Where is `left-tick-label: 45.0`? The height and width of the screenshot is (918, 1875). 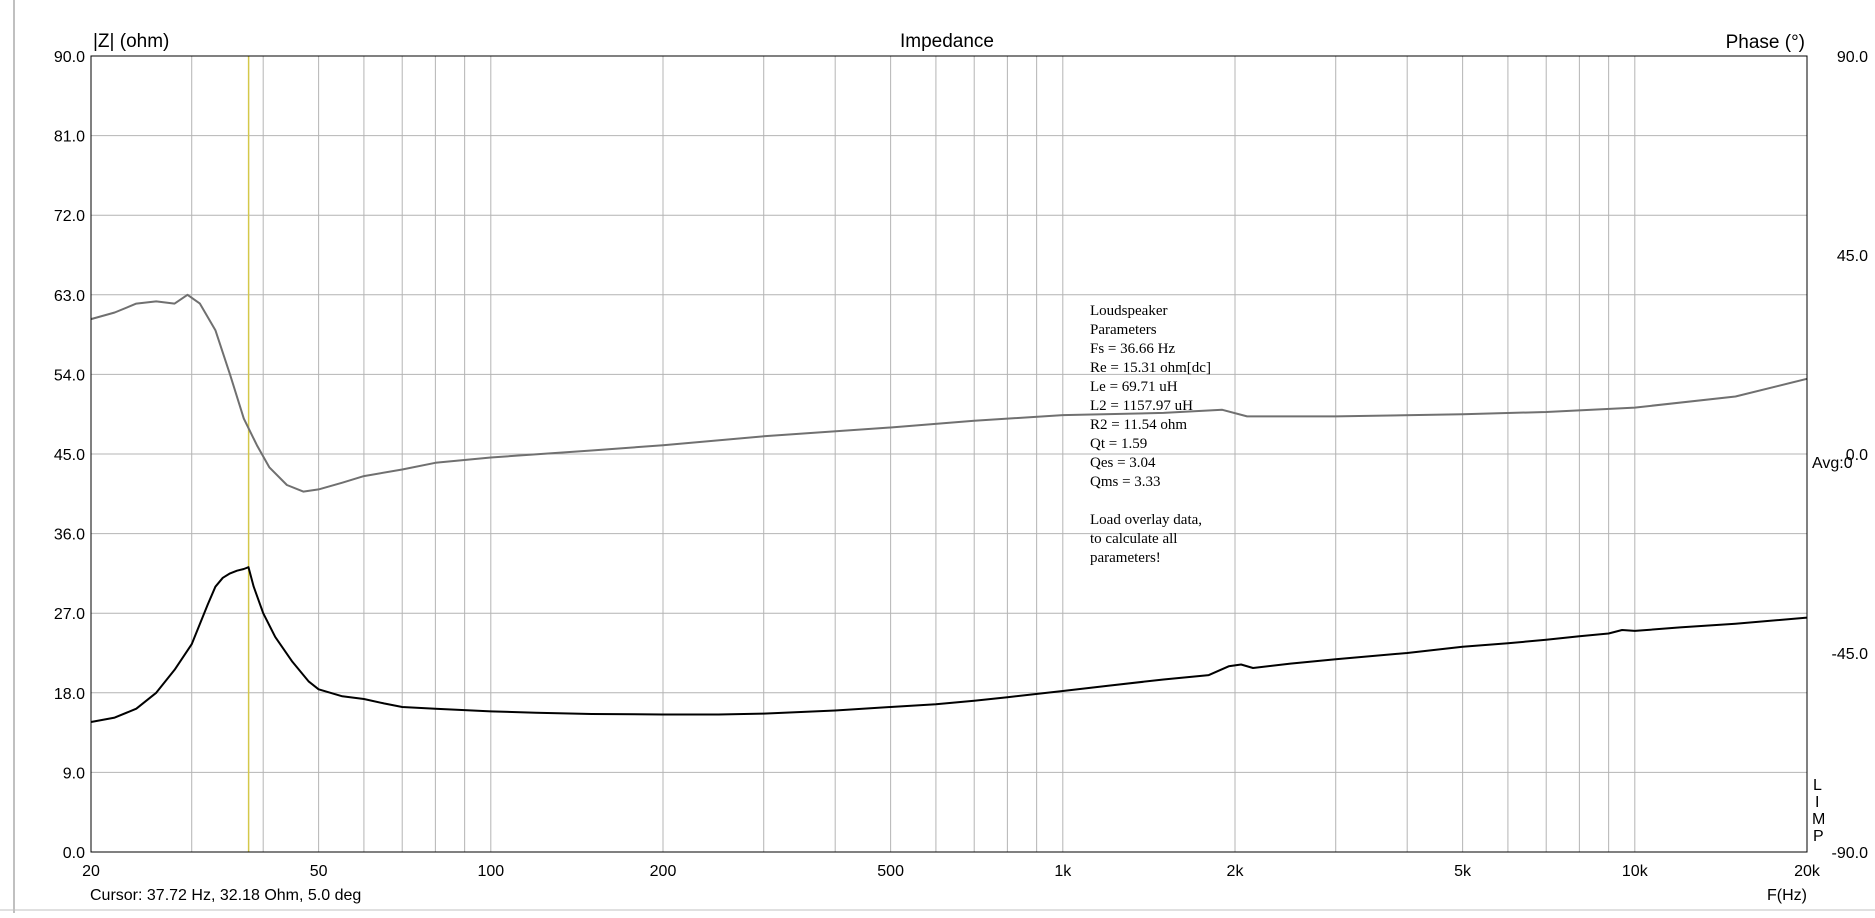
left-tick-label: 45.0 is located at coordinates (69, 455).